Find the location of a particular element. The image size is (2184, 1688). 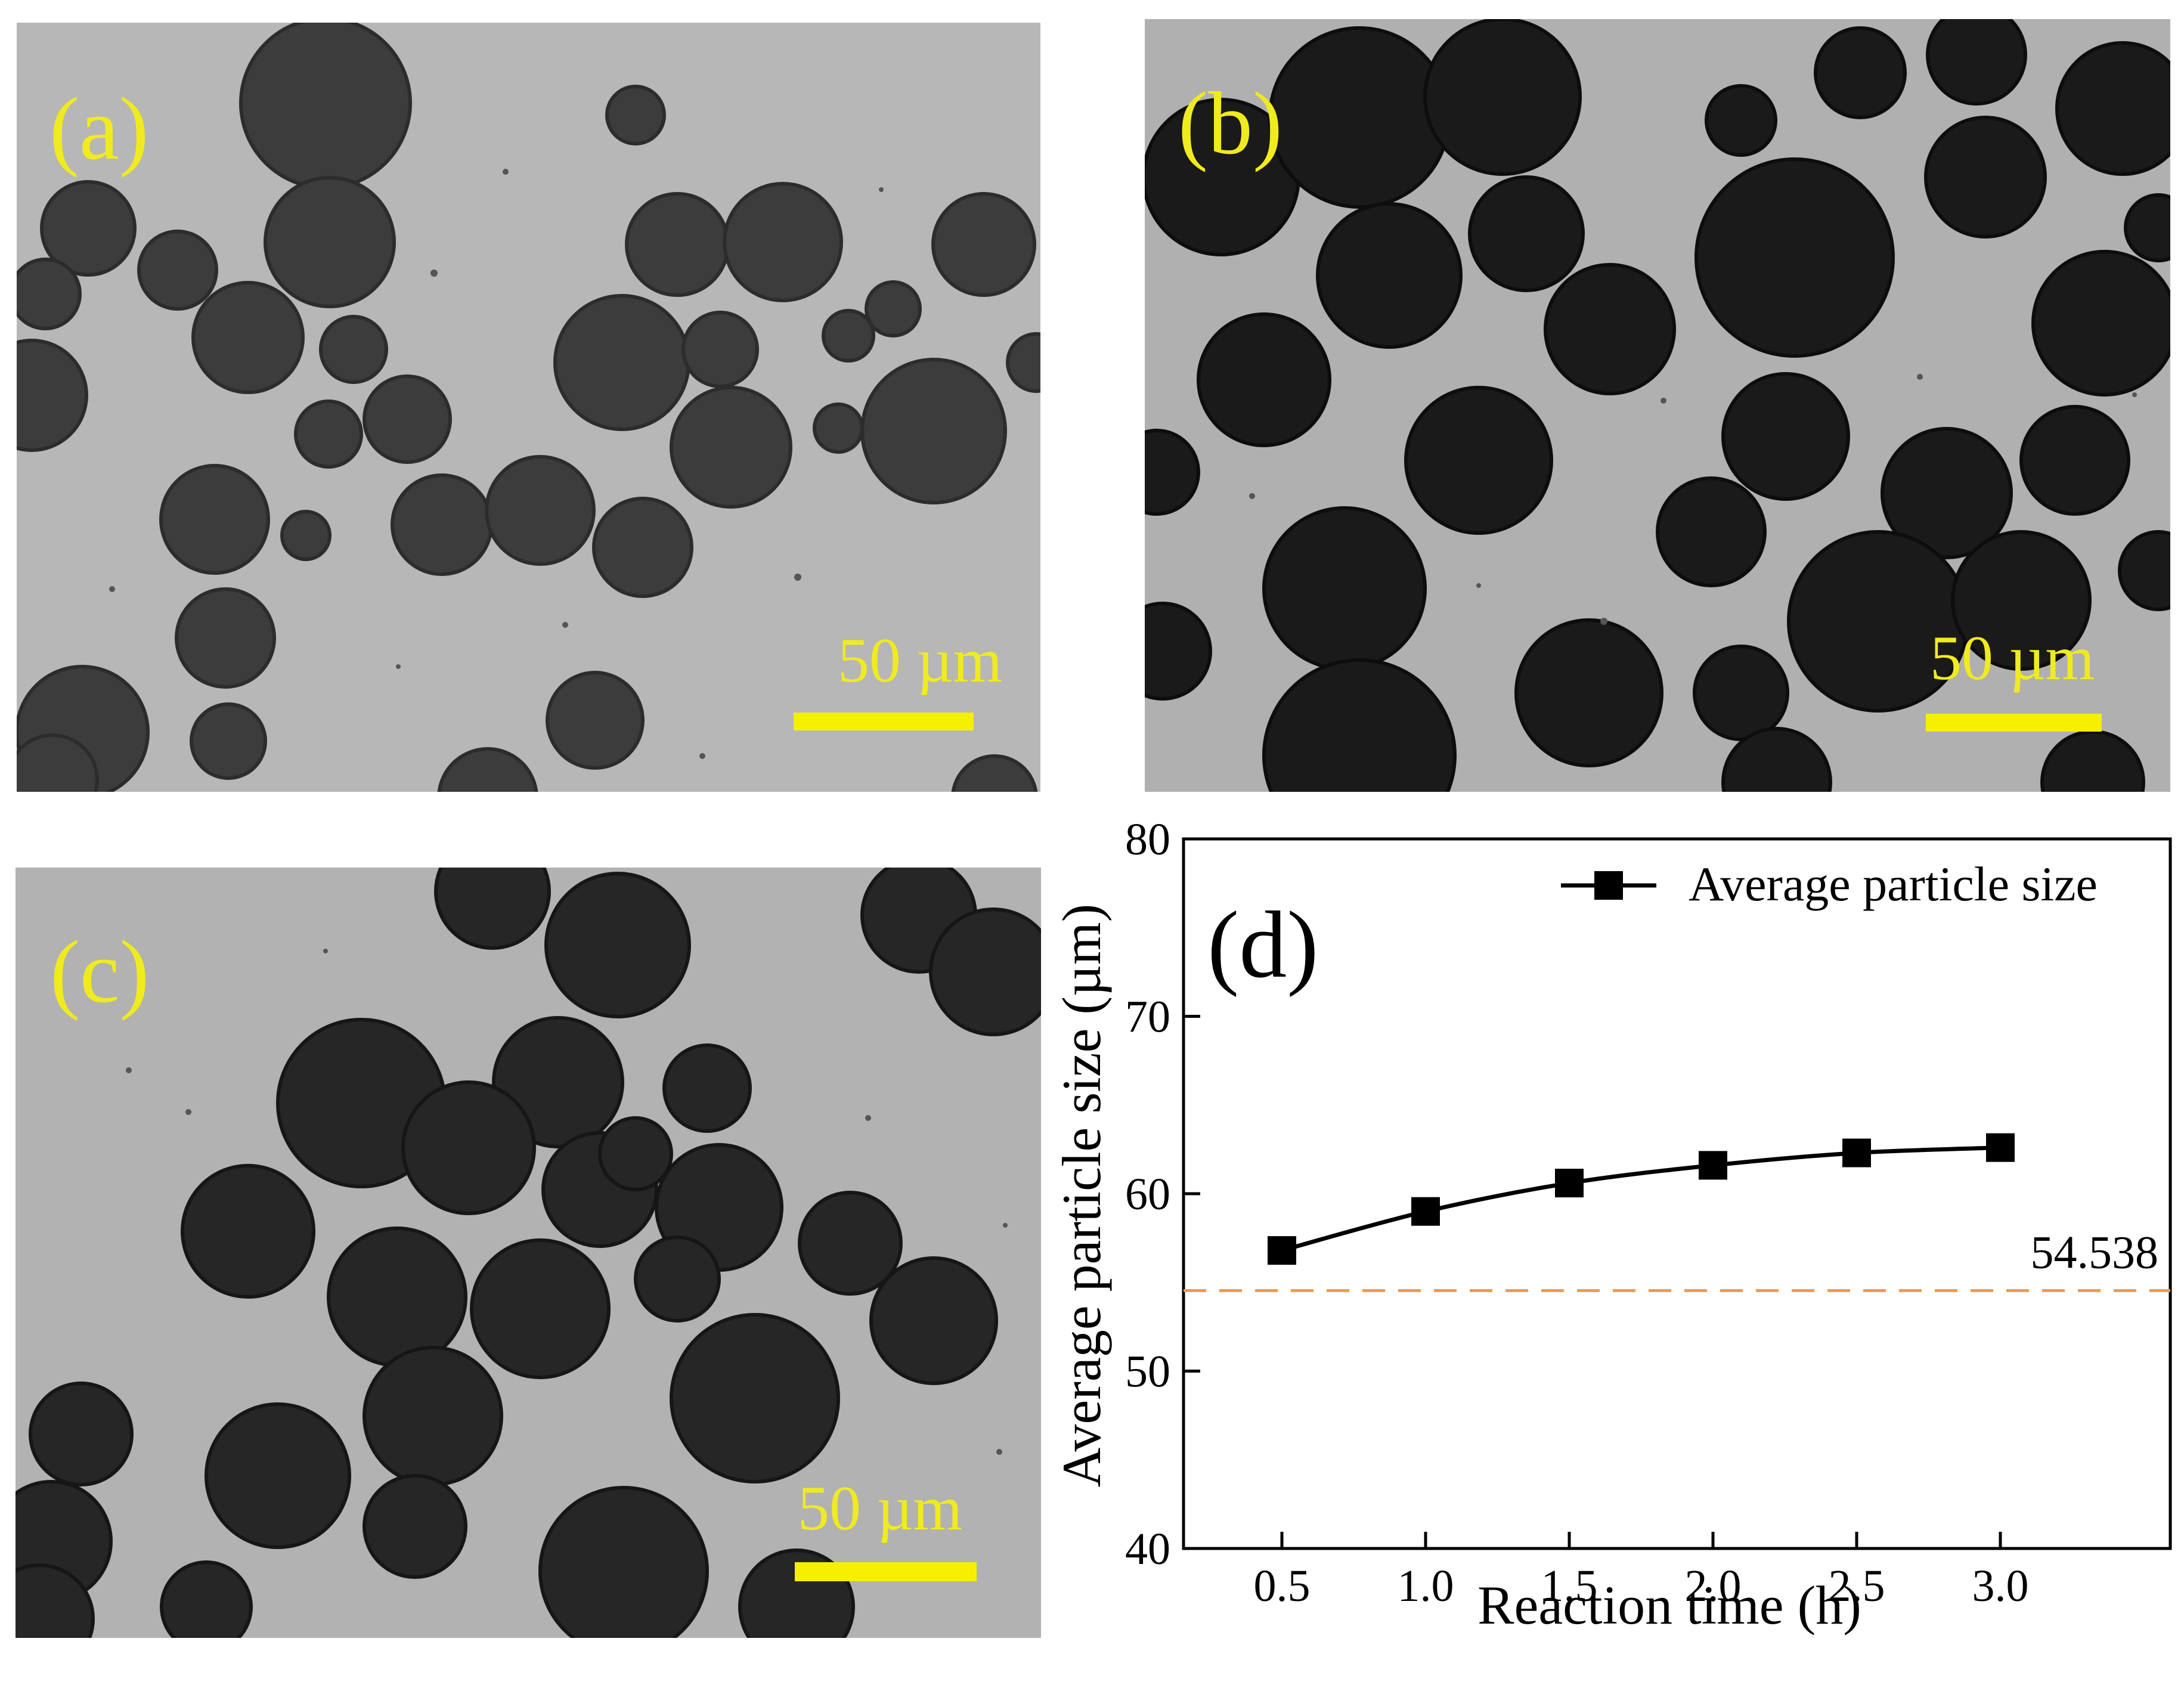

x-tick-label: 1.5 is located at coordinates (1570, 1586).